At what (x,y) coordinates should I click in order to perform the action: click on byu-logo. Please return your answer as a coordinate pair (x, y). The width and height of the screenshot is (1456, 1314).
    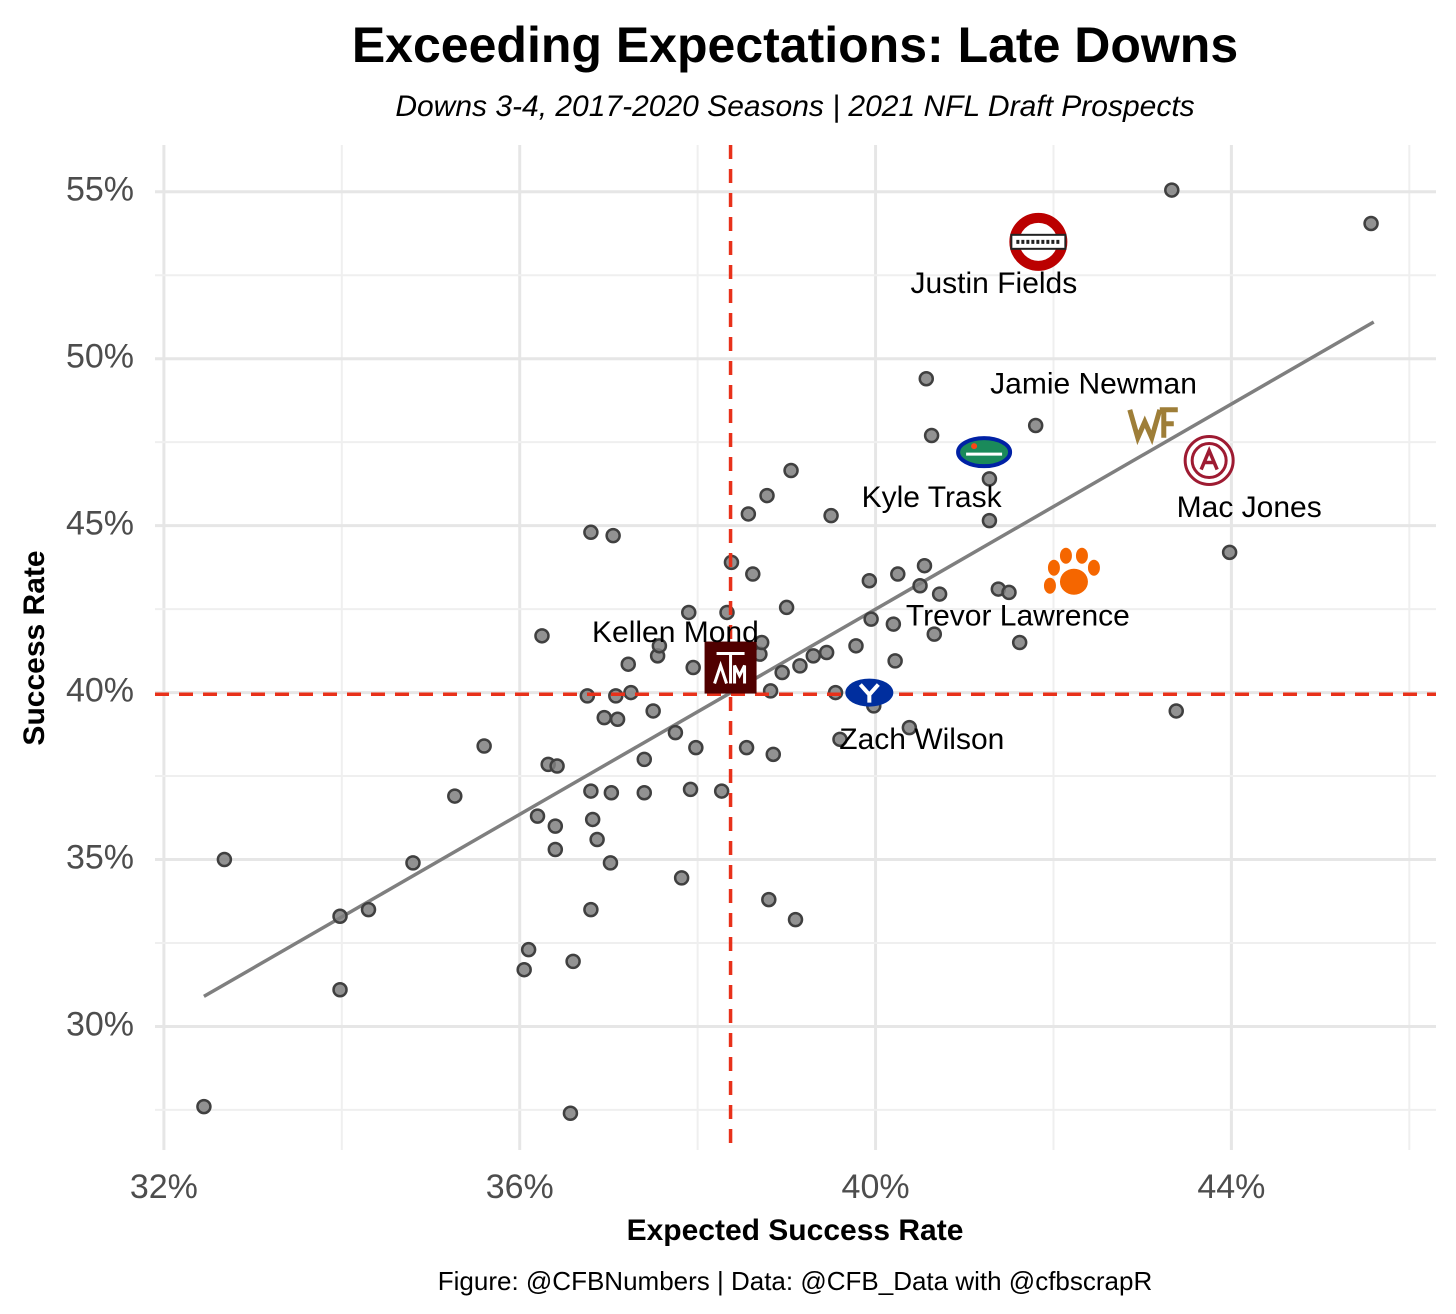
    Looking at the image, I should click on (869, 692).